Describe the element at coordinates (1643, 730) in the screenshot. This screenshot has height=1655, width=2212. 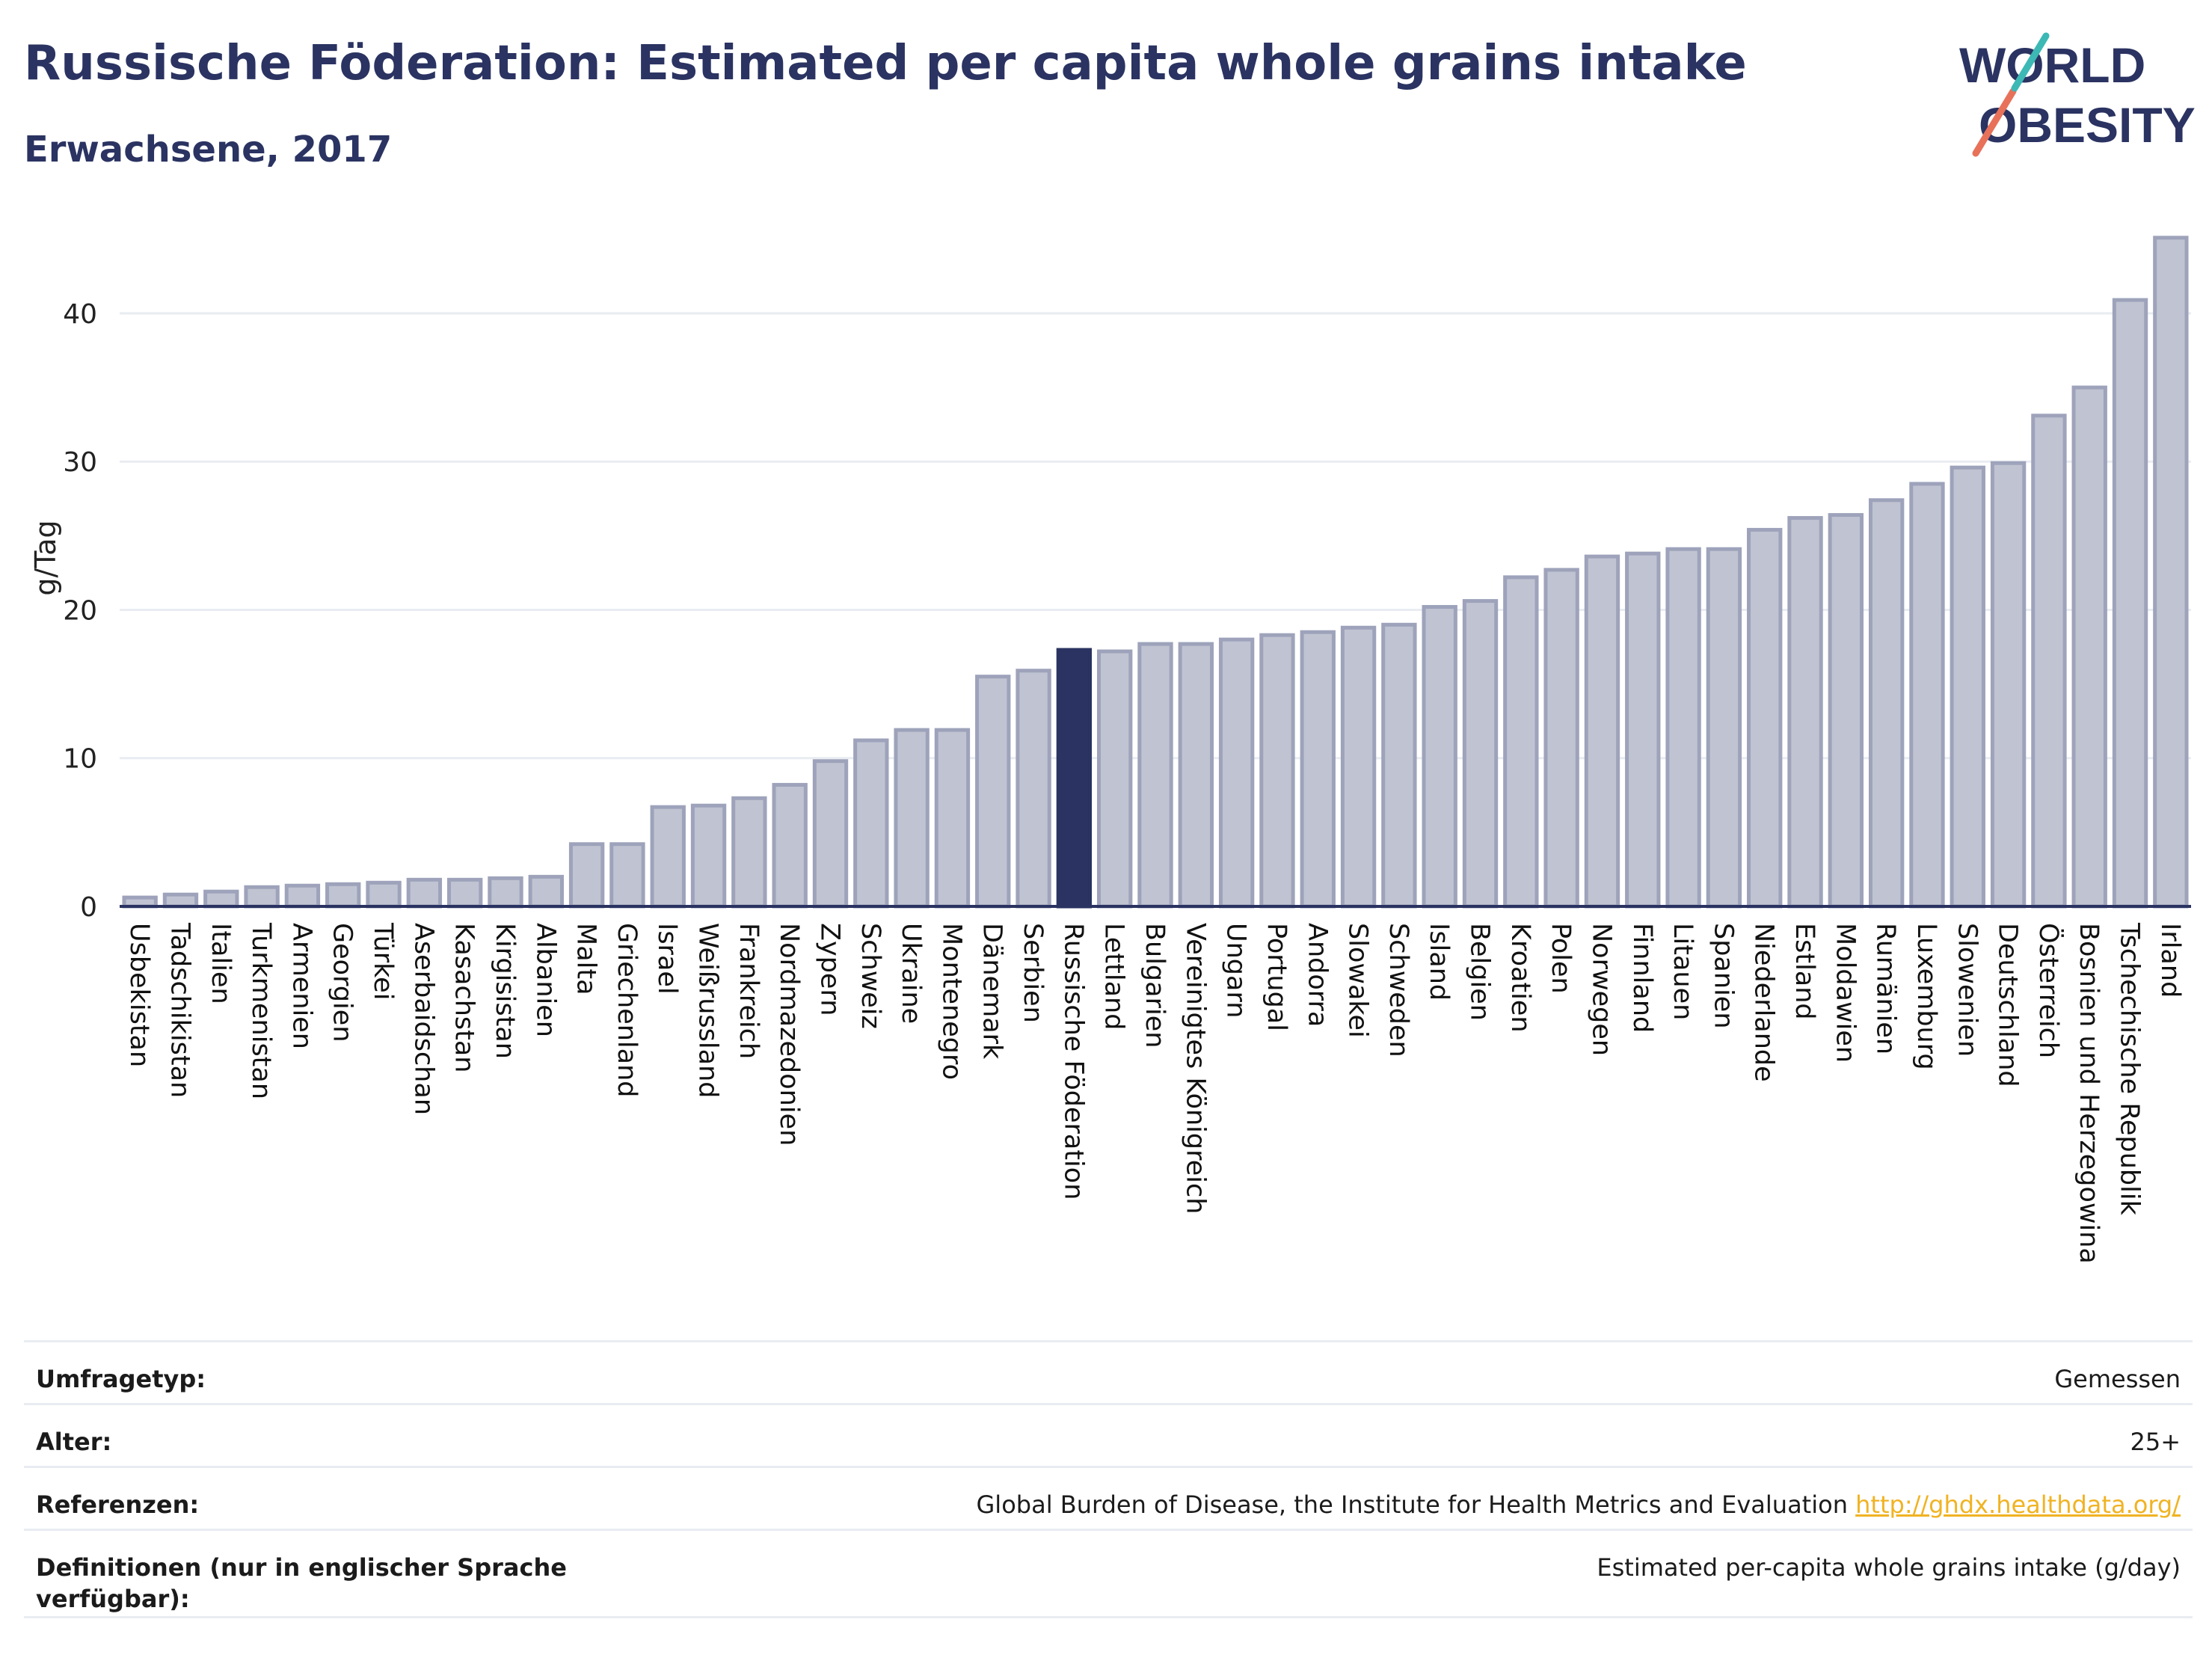
I see `bar-finnland` at that location.